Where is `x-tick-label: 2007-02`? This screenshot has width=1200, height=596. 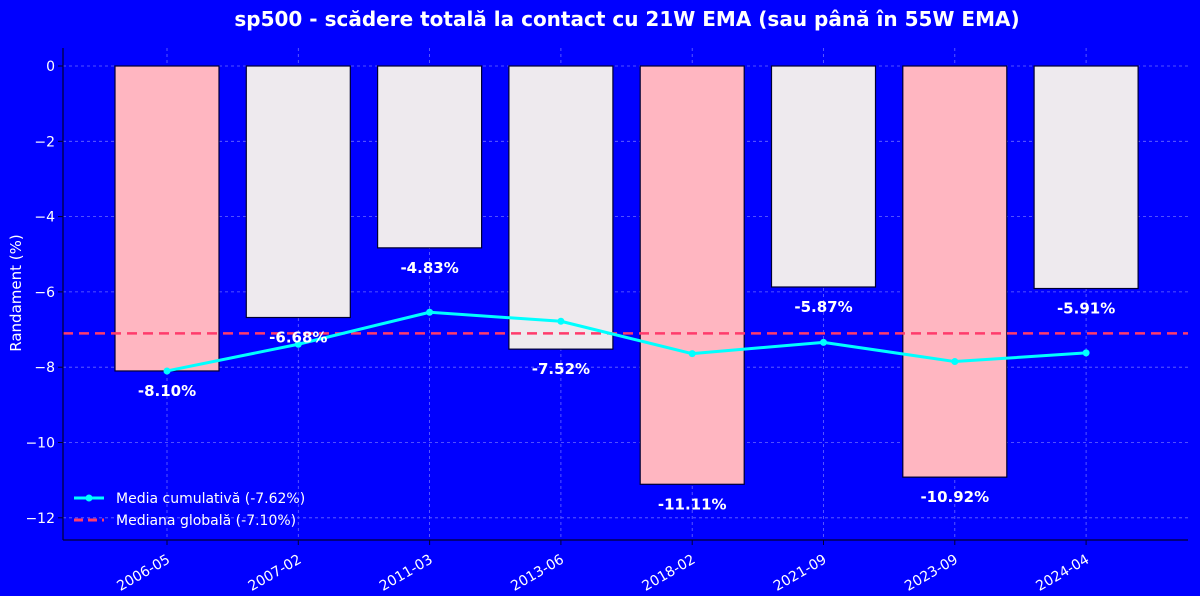
x-tick-label: 2007-02 is located at coordinates (275, 573).